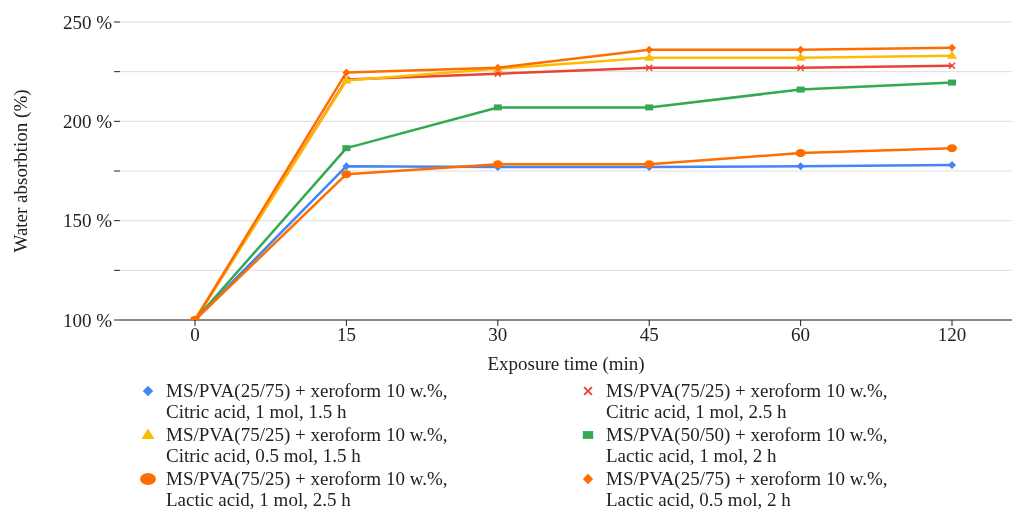  I want to click on legend-label: MS/PVA(75/25) + xeroform 10 w.%, Lactic acid, 1 mol, 2.5 h, so click(307, 489).